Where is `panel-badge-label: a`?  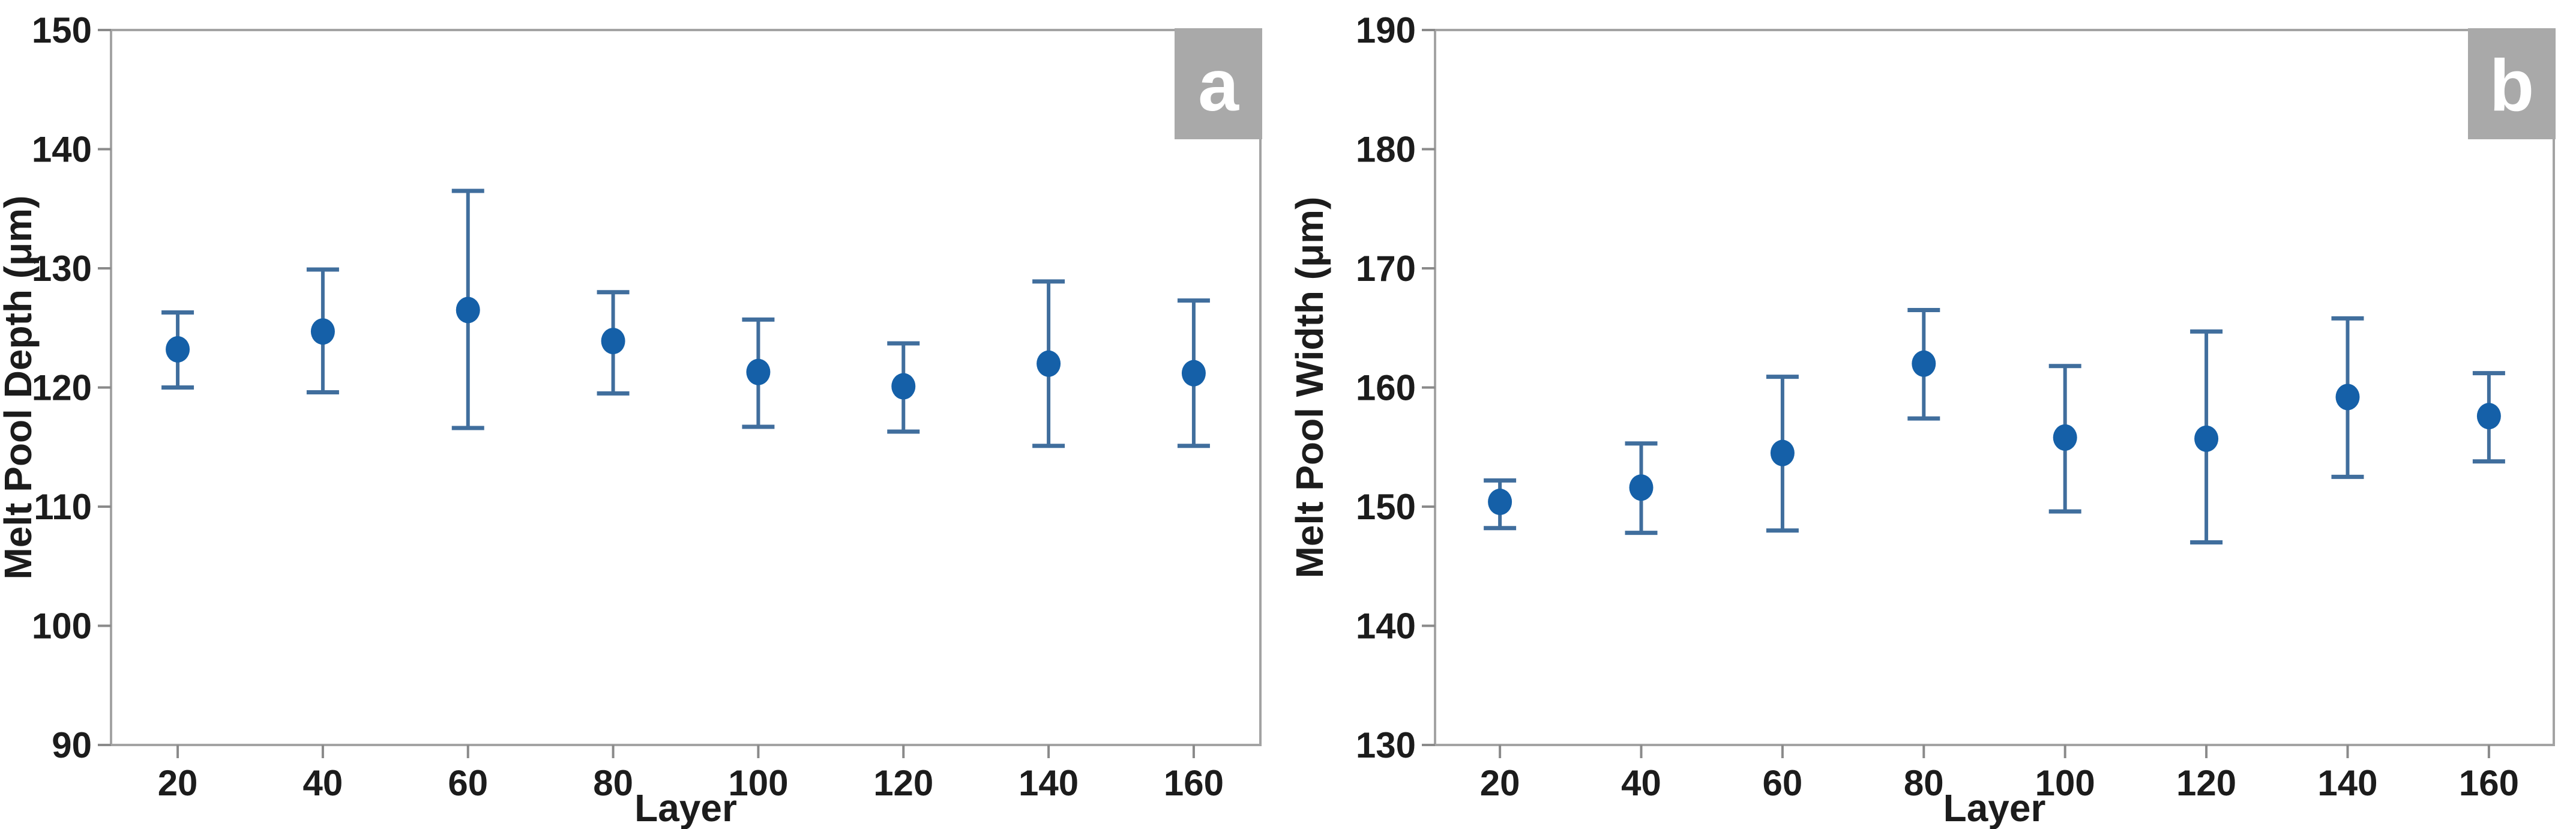
panel-badge-label: a is located at coordinates (1218, 85).